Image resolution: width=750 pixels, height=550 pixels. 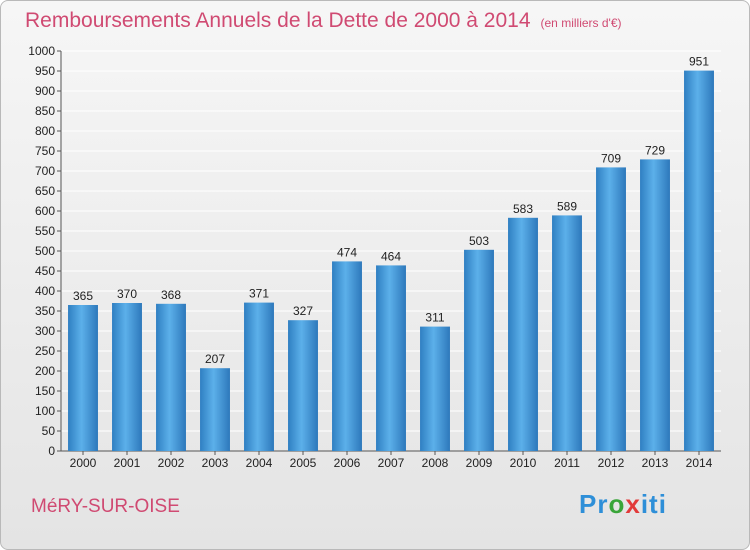 What do you see at coordinates (45, 171) in the screenshot?
I see `y-tick-label: 700` at bounding box center [45, 171].